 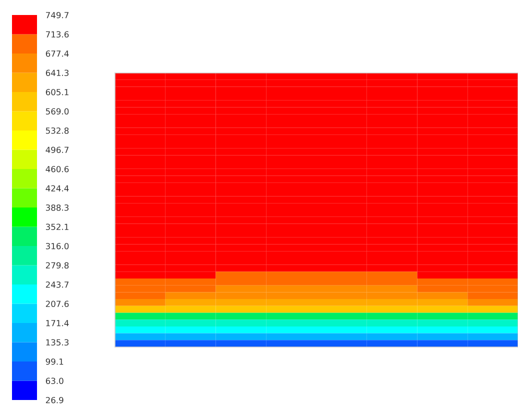 What do you see at coordinates (57, 150) in the screenshot?
I see `color-bar-label: 496.7` at bounding box center [57, 150].